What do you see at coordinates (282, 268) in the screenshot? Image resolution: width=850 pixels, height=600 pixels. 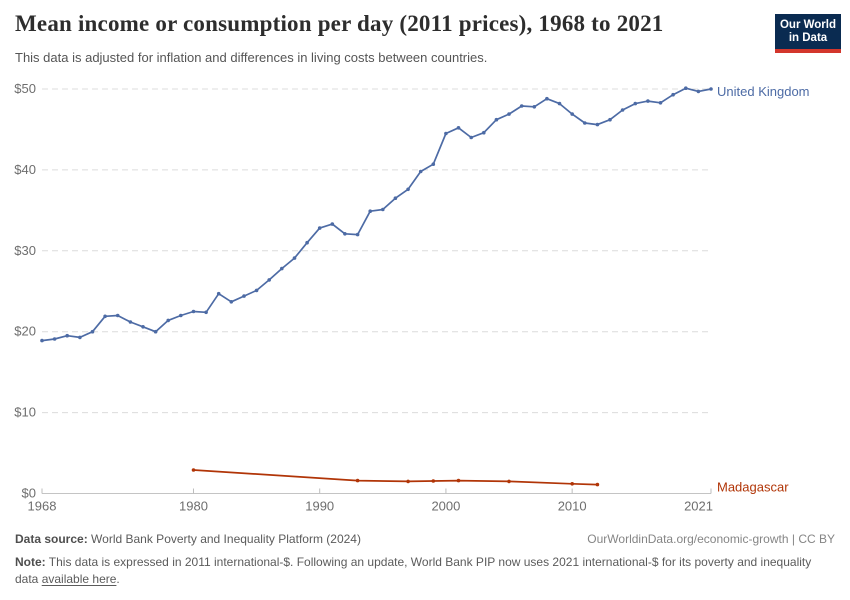 I see `data-point-united-kingdom-1987` at bounding box center [282, 268].